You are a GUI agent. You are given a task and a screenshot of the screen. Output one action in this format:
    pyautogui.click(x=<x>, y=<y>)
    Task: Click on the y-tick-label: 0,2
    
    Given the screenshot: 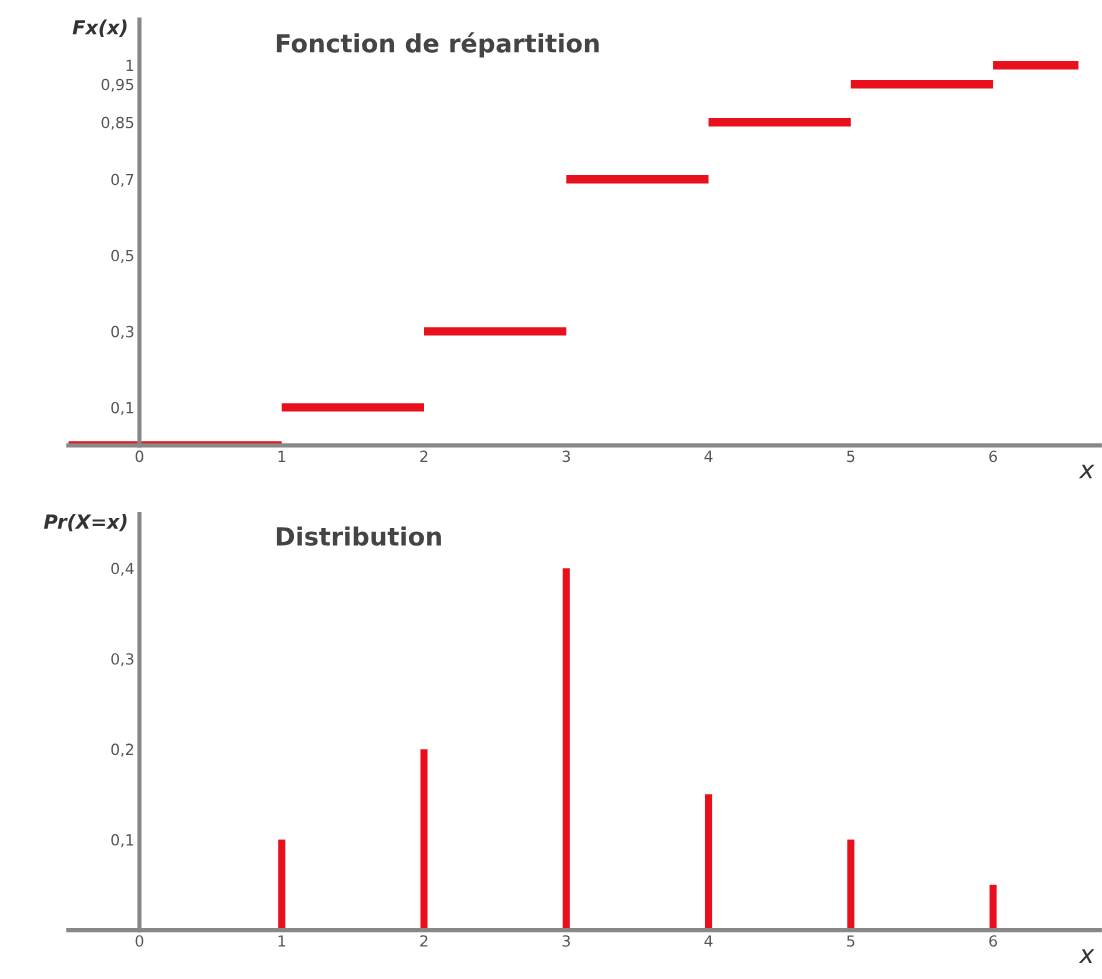 What is the action you would take?
    pyautogui.click(x=122, y=750)
    